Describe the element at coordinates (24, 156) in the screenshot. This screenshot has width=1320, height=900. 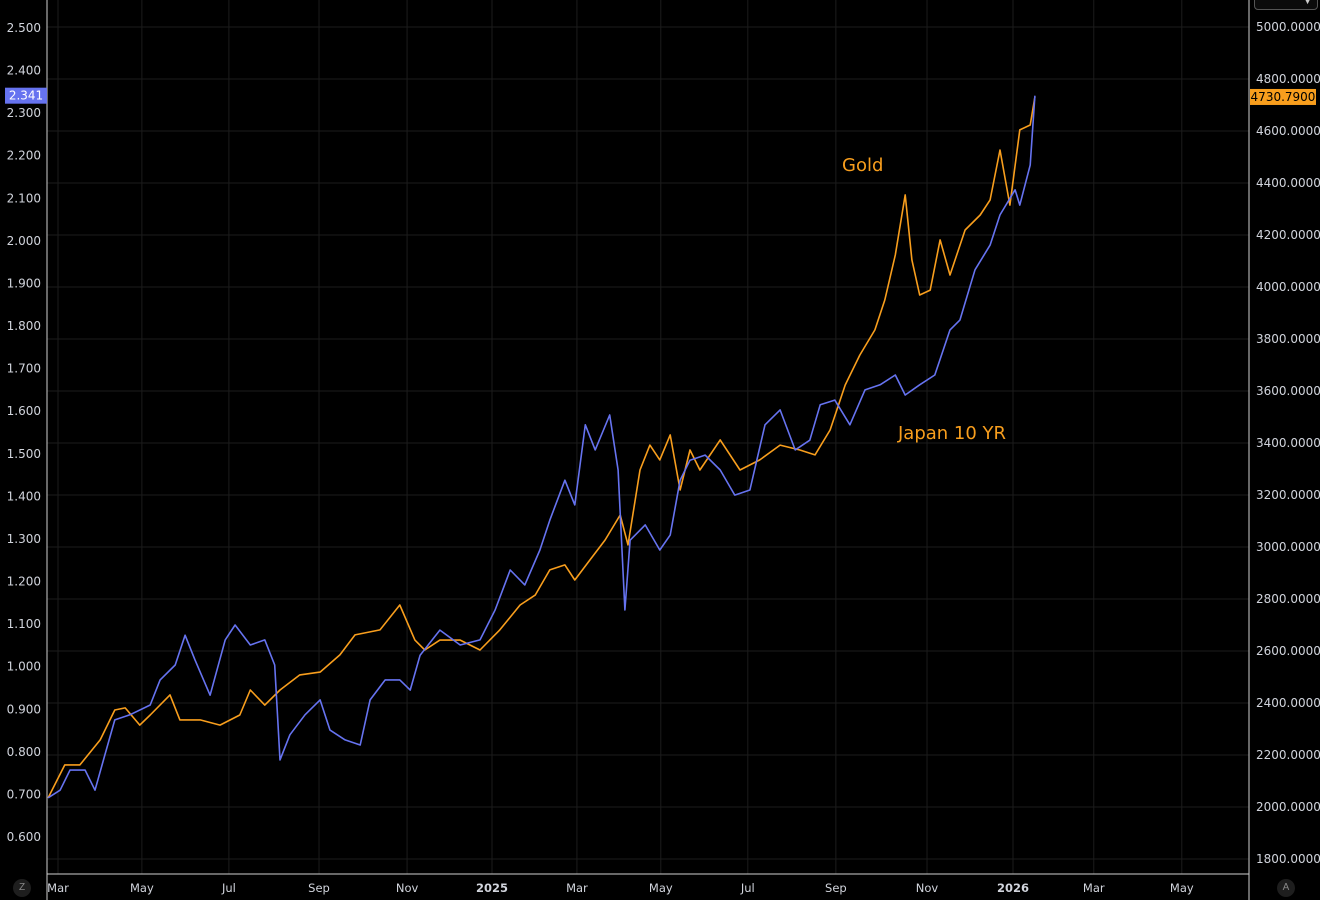
I see `left-axis-tick-label: 2.200` at that location.